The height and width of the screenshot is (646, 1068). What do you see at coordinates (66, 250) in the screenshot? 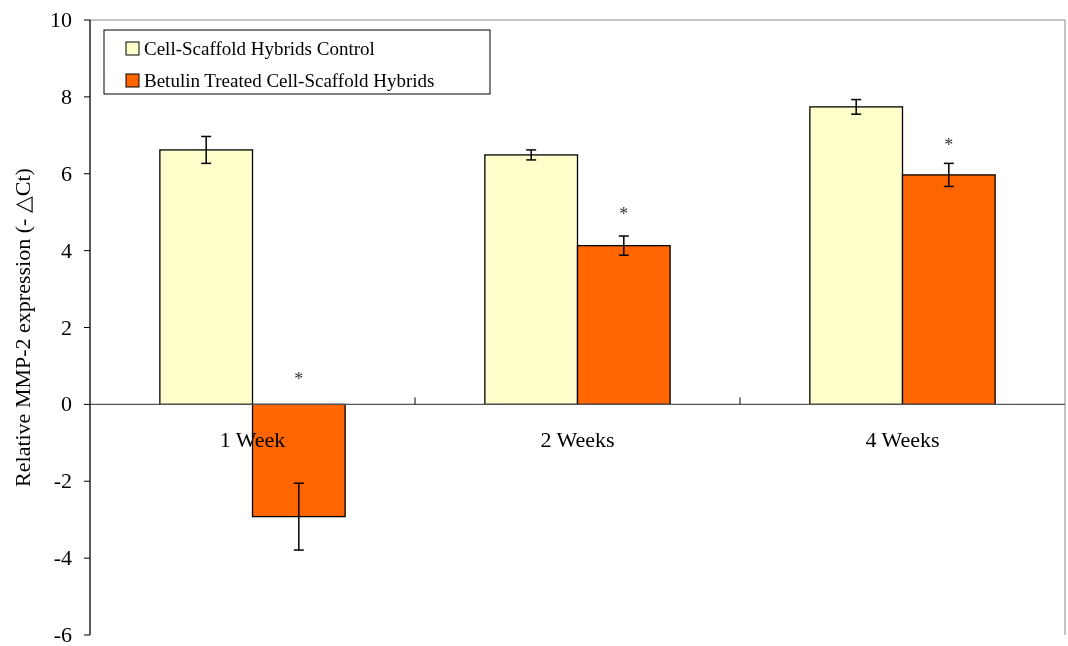
I see `y-tick-label: 4` at bounding box center [66, 250].